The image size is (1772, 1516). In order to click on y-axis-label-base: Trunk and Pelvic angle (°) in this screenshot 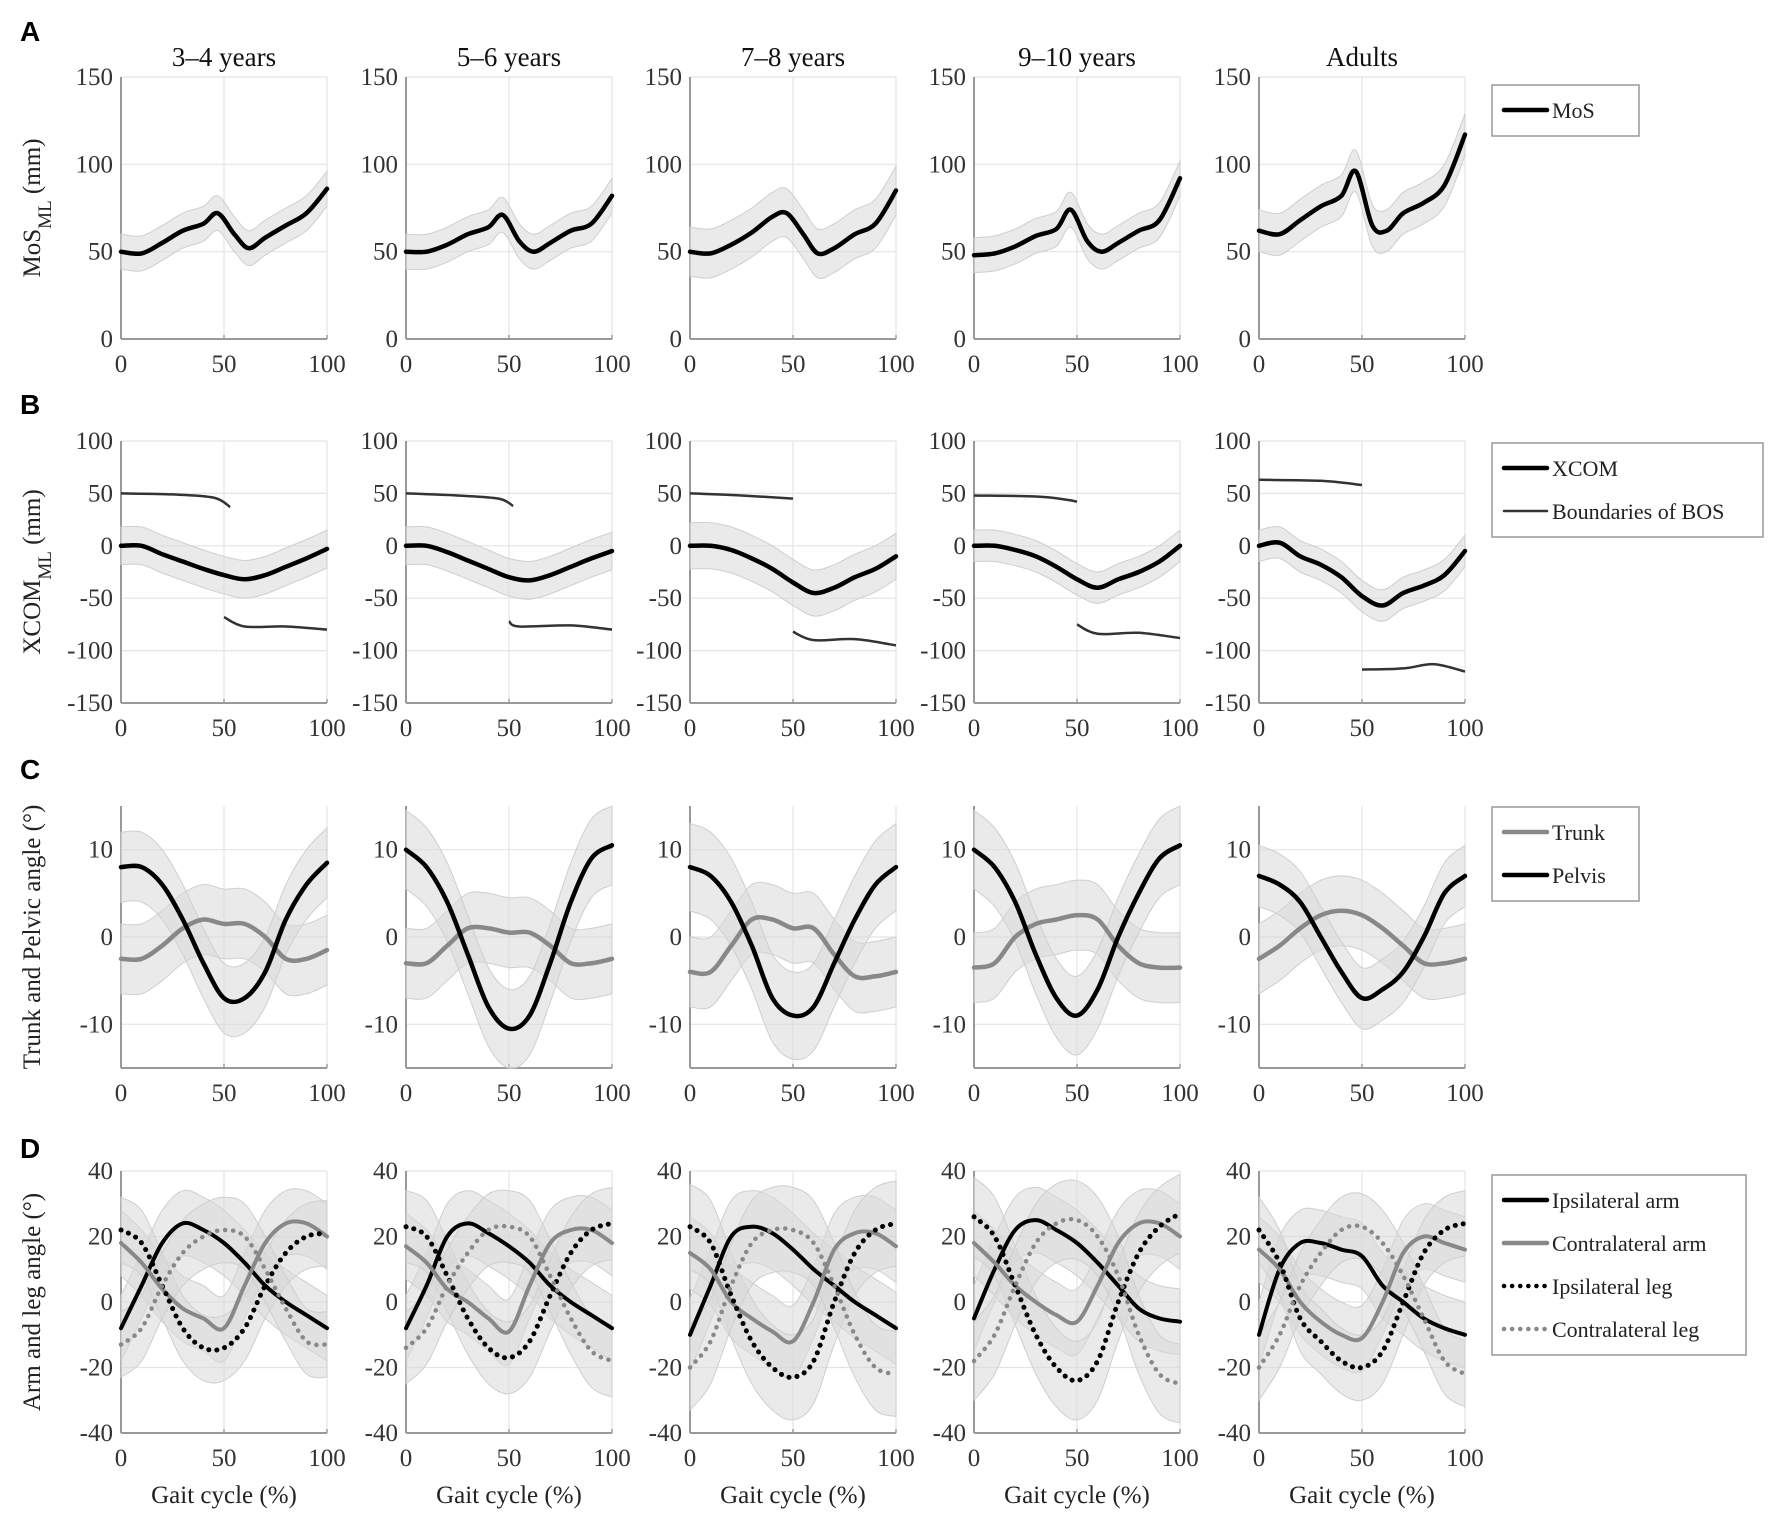, I will do `click(32, 937)`.